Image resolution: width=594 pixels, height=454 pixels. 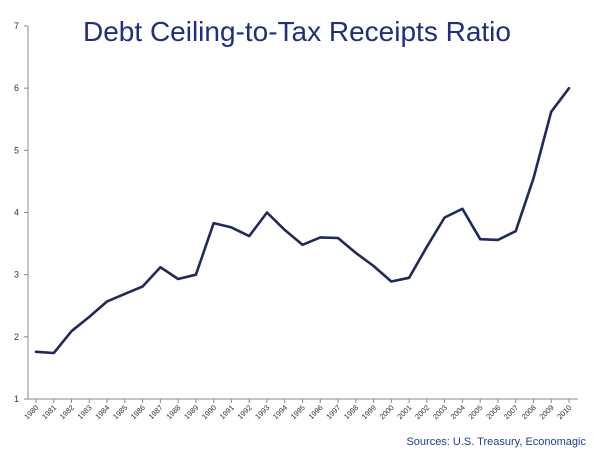 What do you see at coordinates (67, 412) in the screenshot?
I see `x-tick-label: 1982` at bounding box center [67, 412].